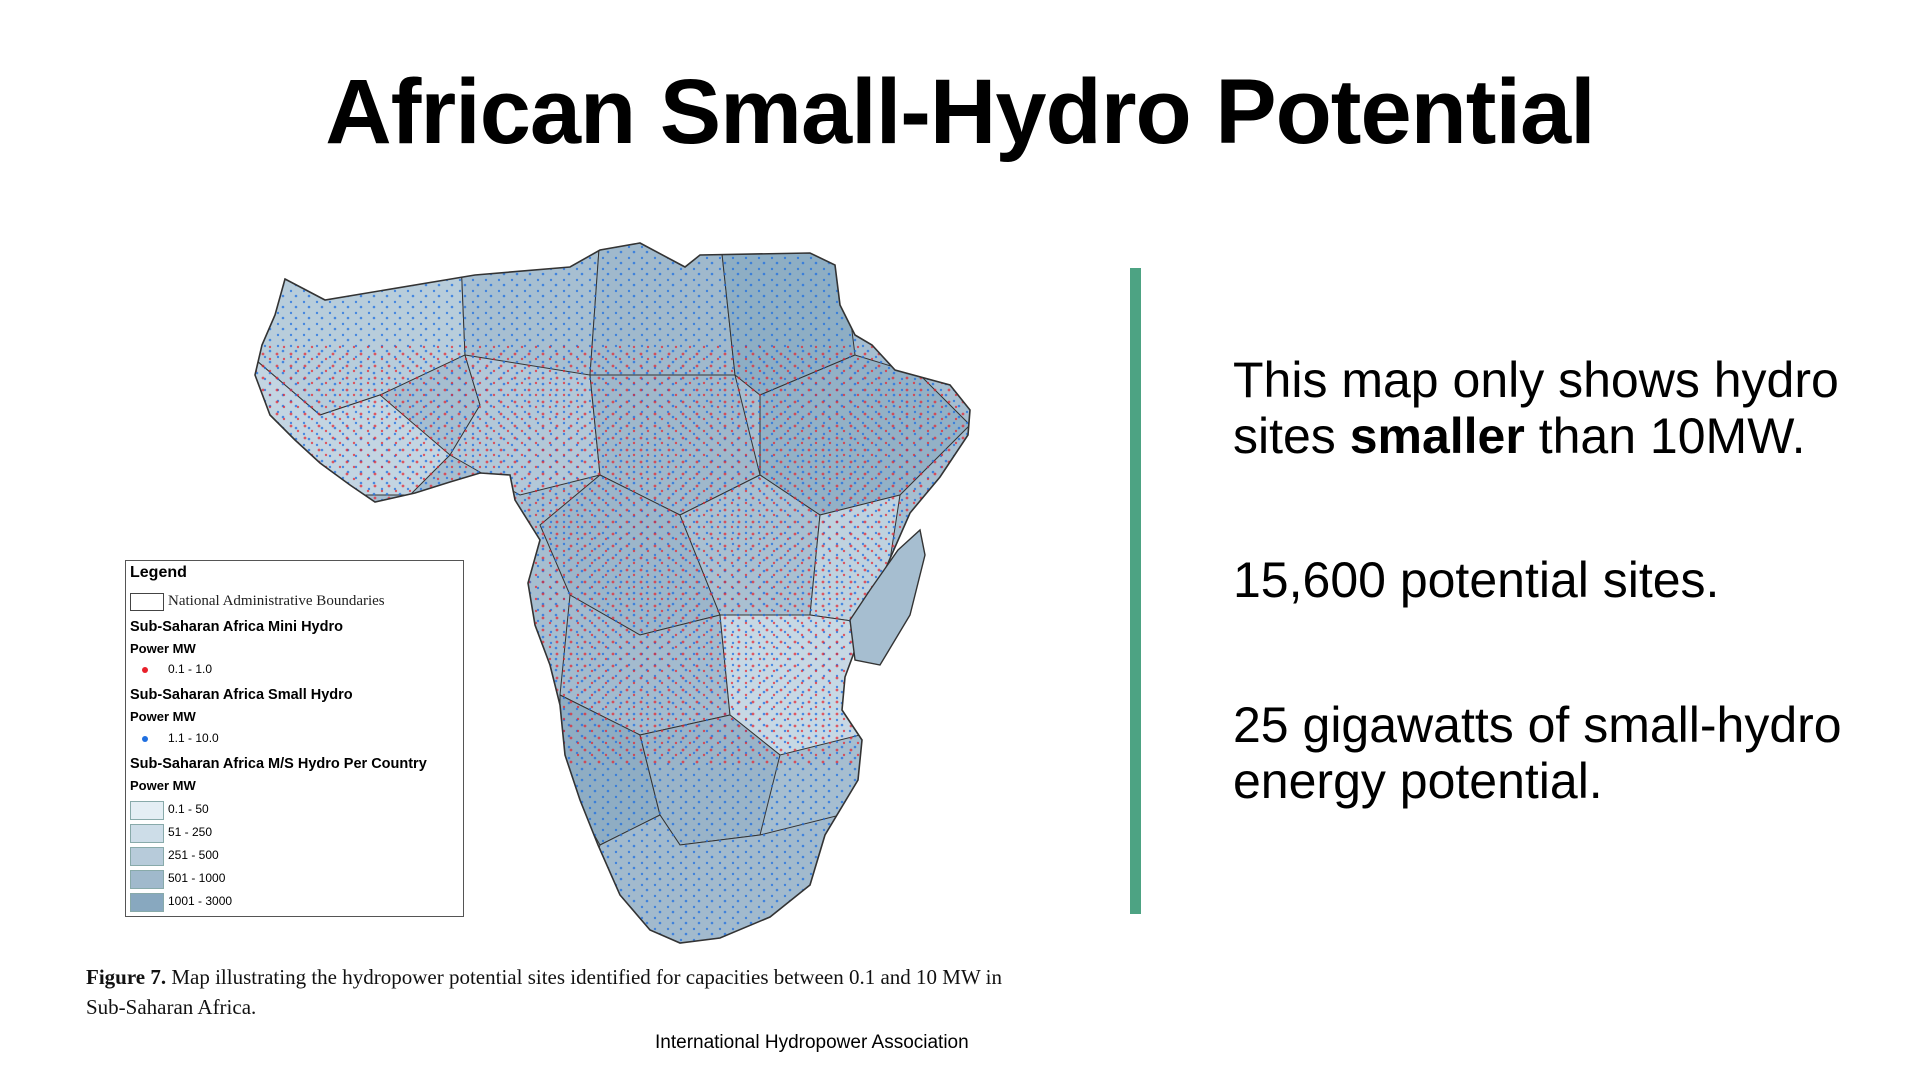 This screenshot has height=1080, width=1920. What do you see at coordinates (188, 809) in the screenshot?
I see `class-range-1: 0.1 - 50` at bounding box center [188, 809].